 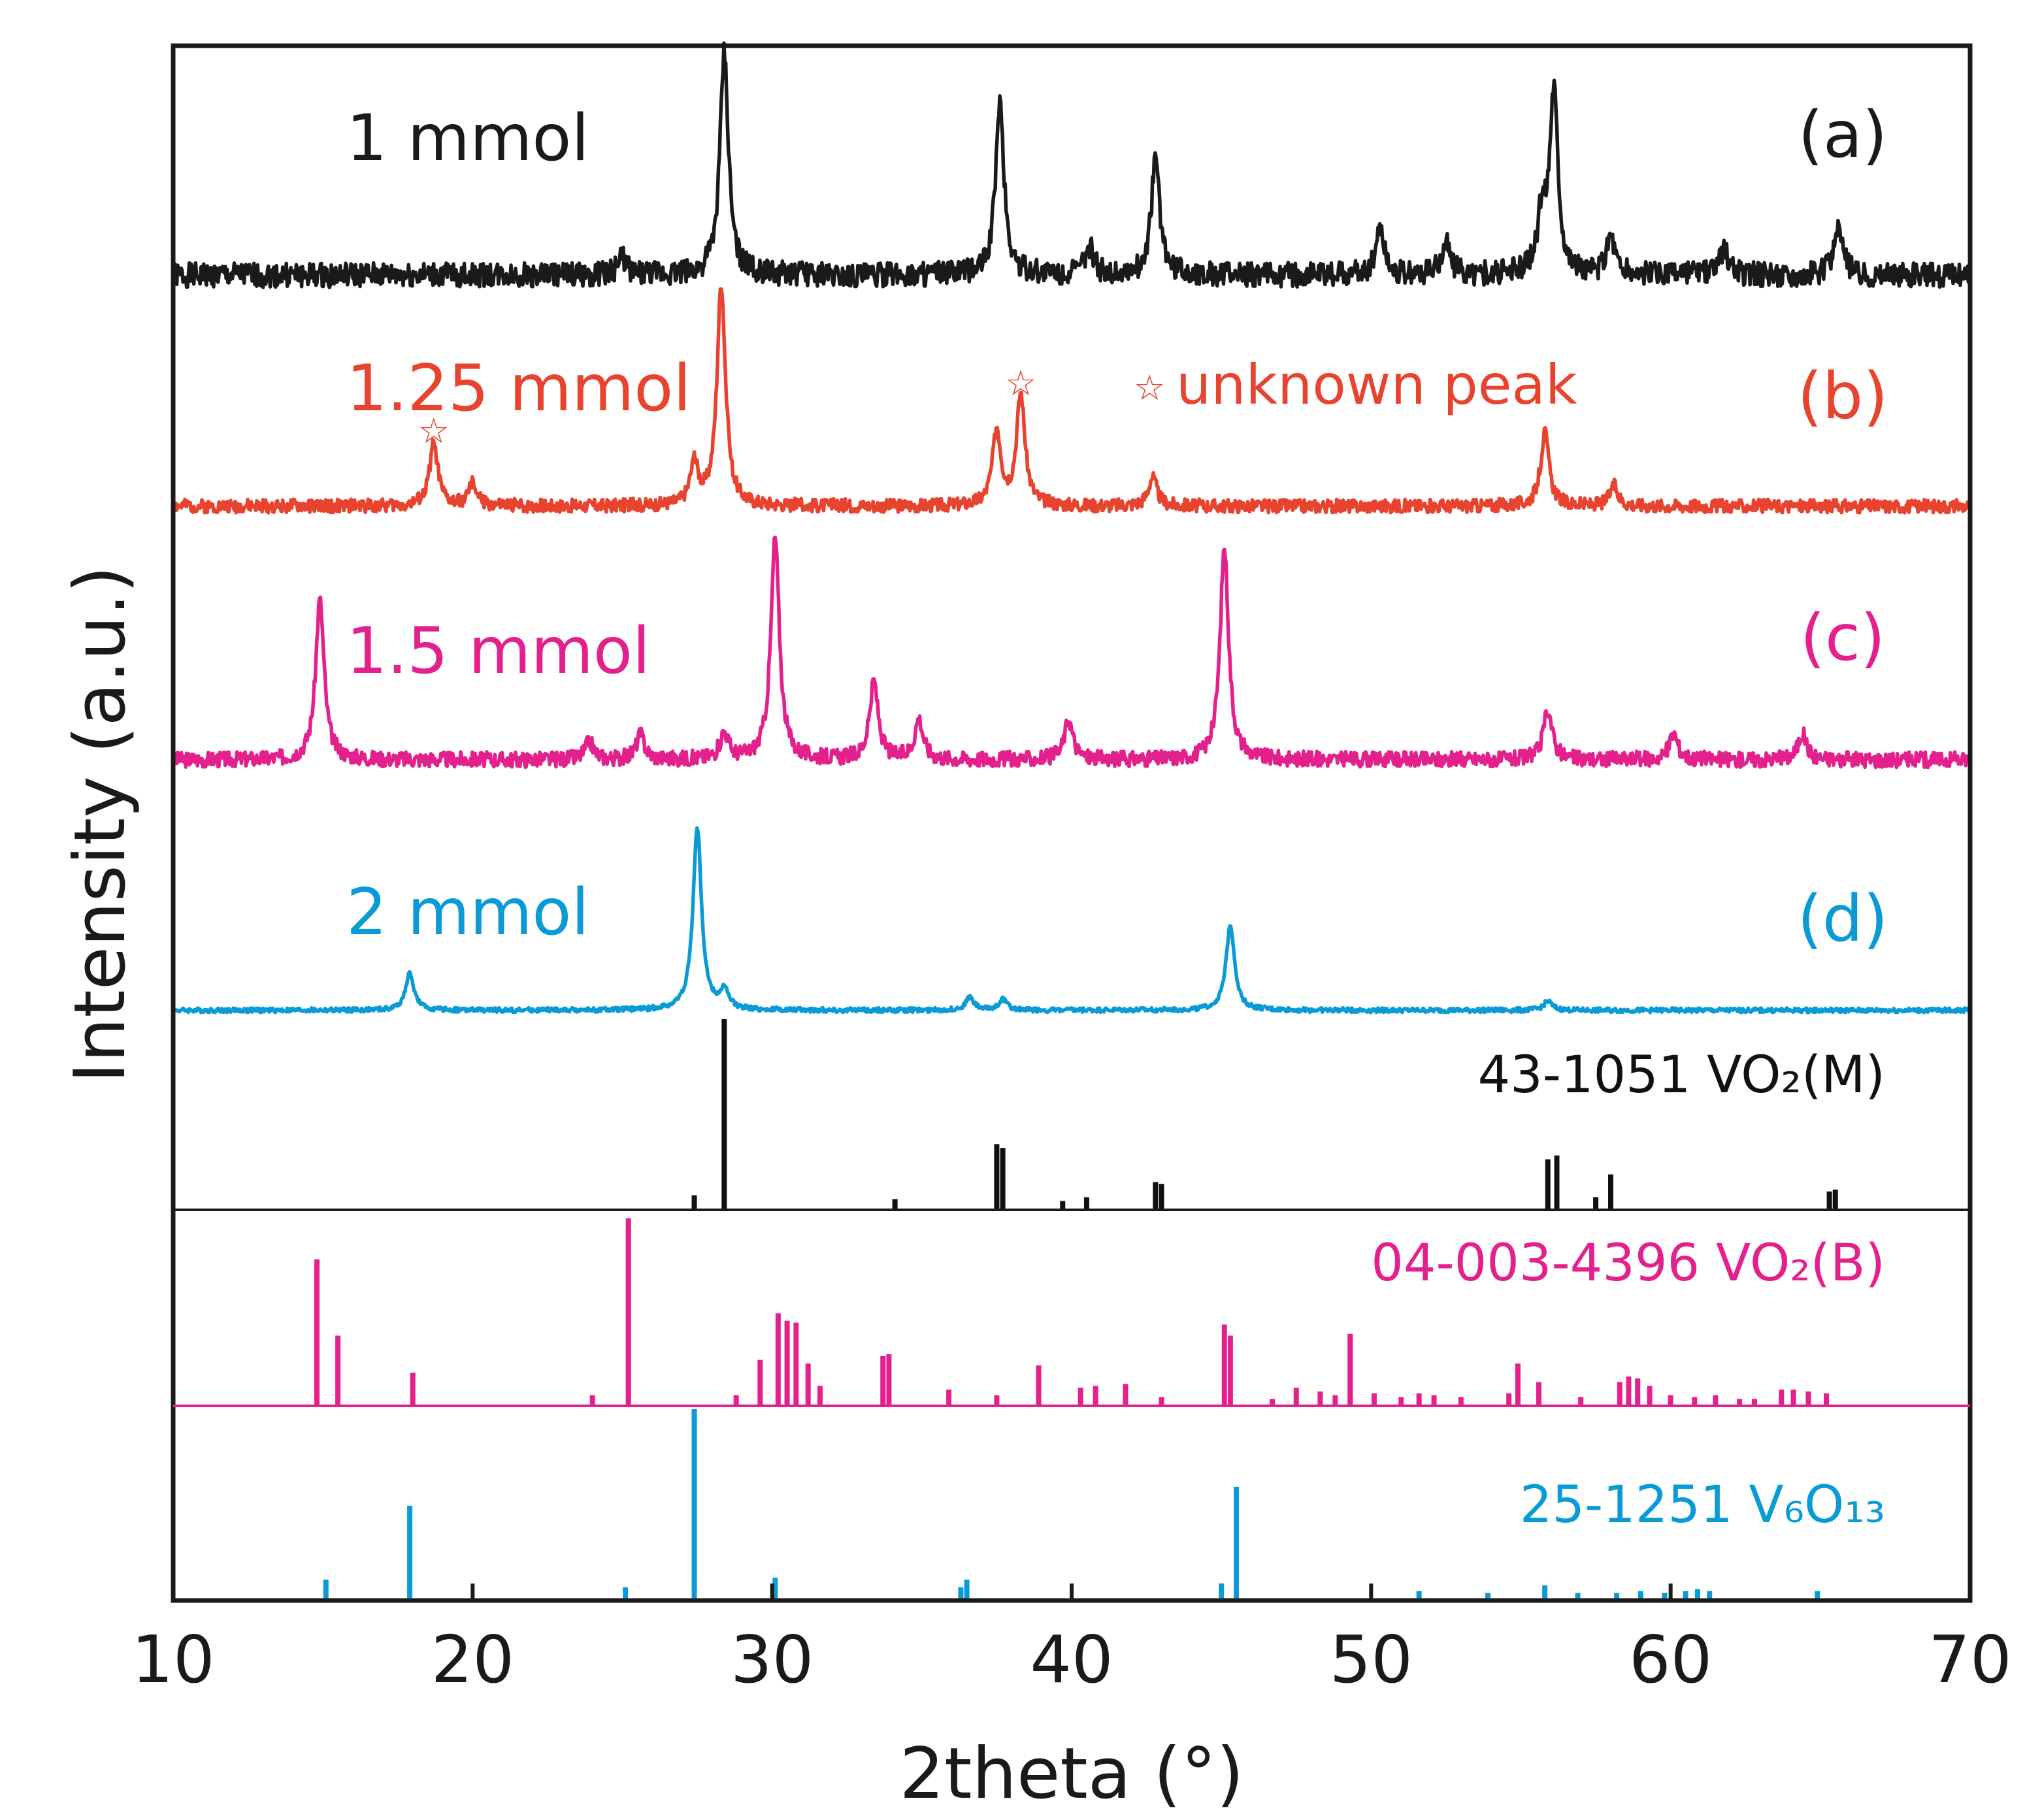 I want to click on x-tick-label: 20, so click(x=473, y=1660).